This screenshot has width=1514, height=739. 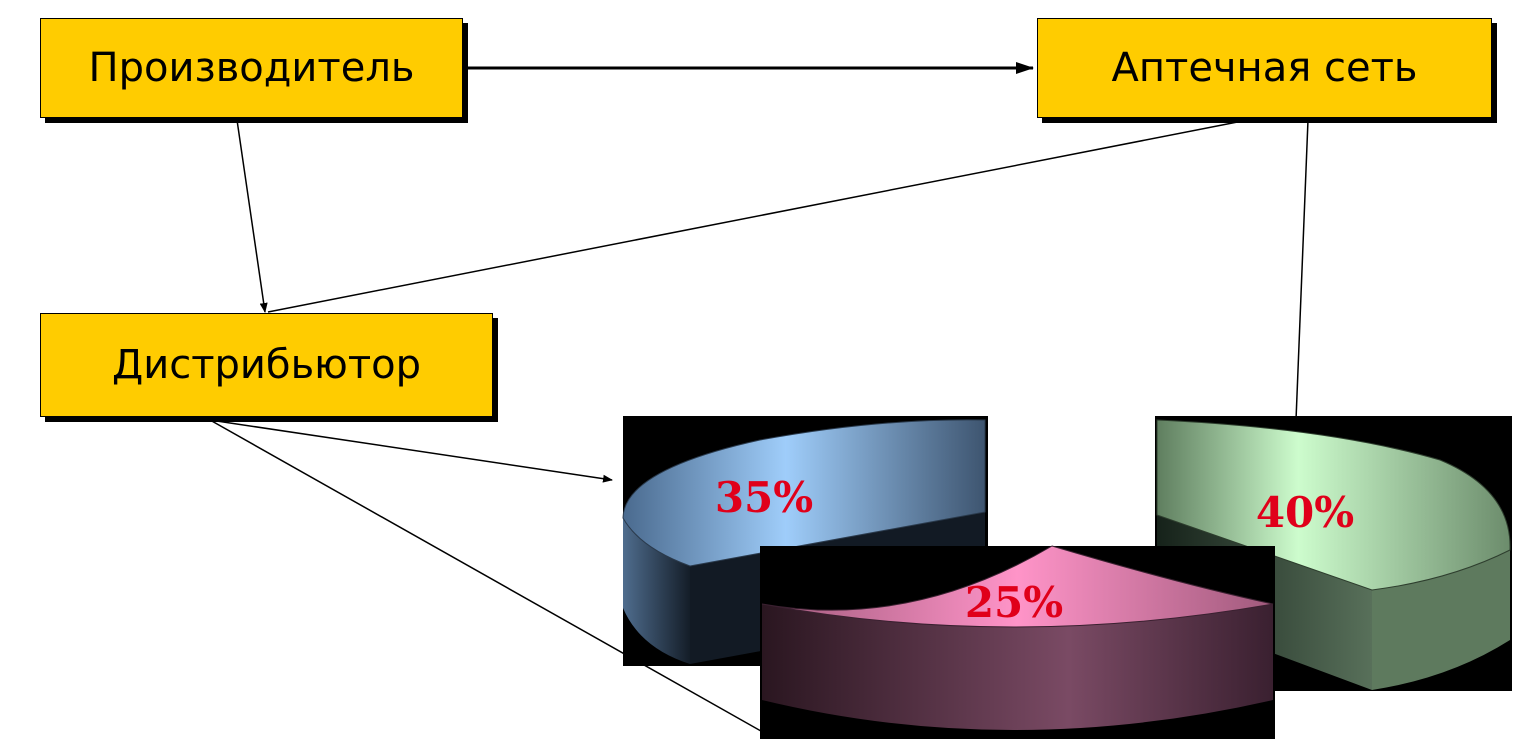 What do you see at coordinates (252, 216) in the screenshot?
I see `arrow-producer-to-distributor` at bounding box center [252, 216].